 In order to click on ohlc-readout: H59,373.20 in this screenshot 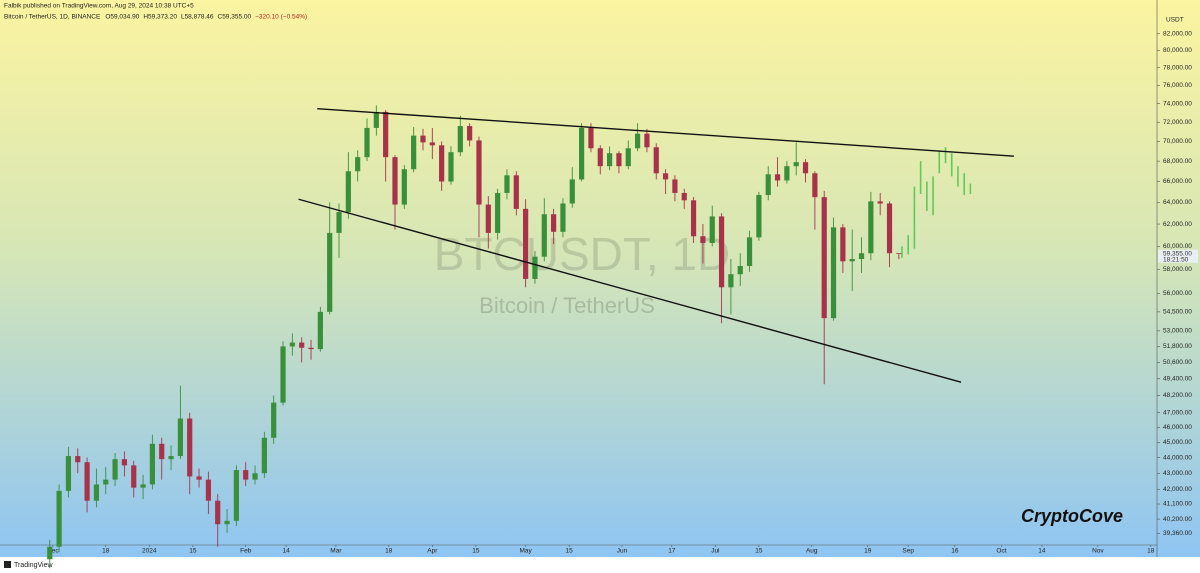, I will do `click(160, 17)`.